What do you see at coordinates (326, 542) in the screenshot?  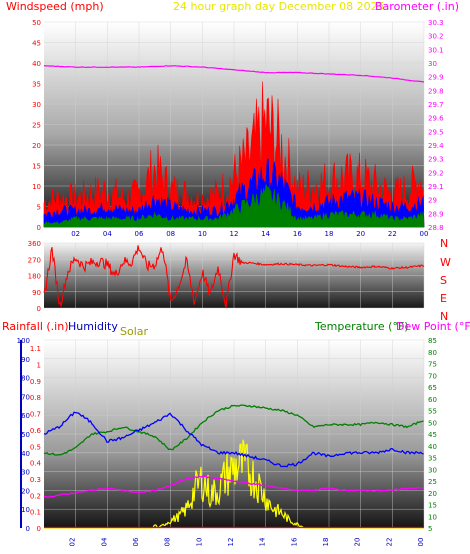 I see `humidity-x-tick-label: 18` at bounding box center [326, 542].